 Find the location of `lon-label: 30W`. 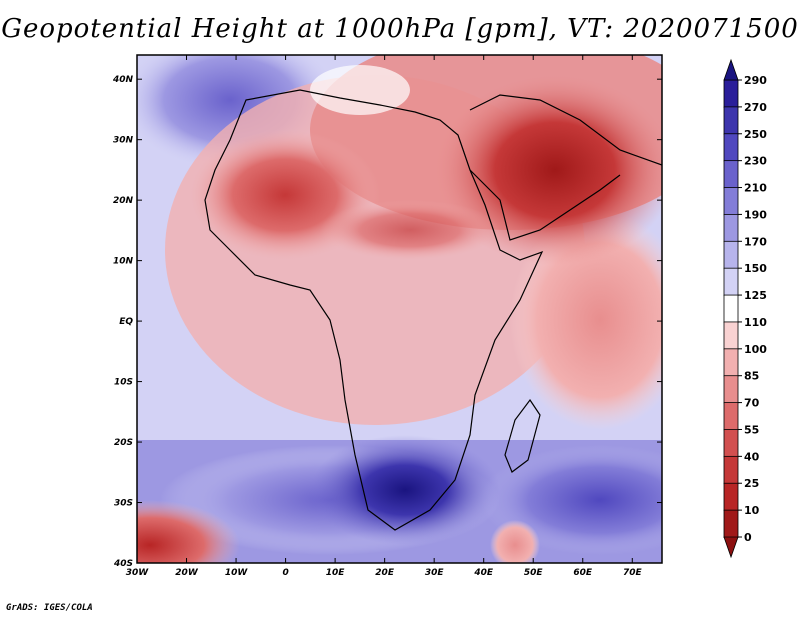

lon-label: 30W is located at coordinates (138, 573).